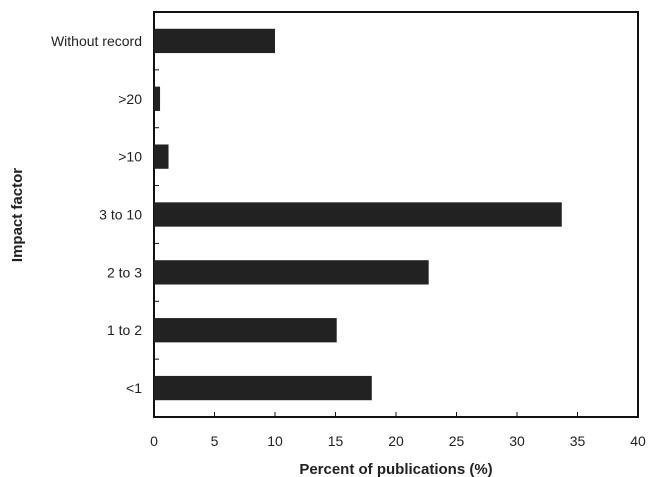 The height and width of the screenshot is (477, 651). What do you see at coordinates (124, 272) in the screenshot?
I see `y-tick-label: 2 to 3` at bounding box center [124, 272].